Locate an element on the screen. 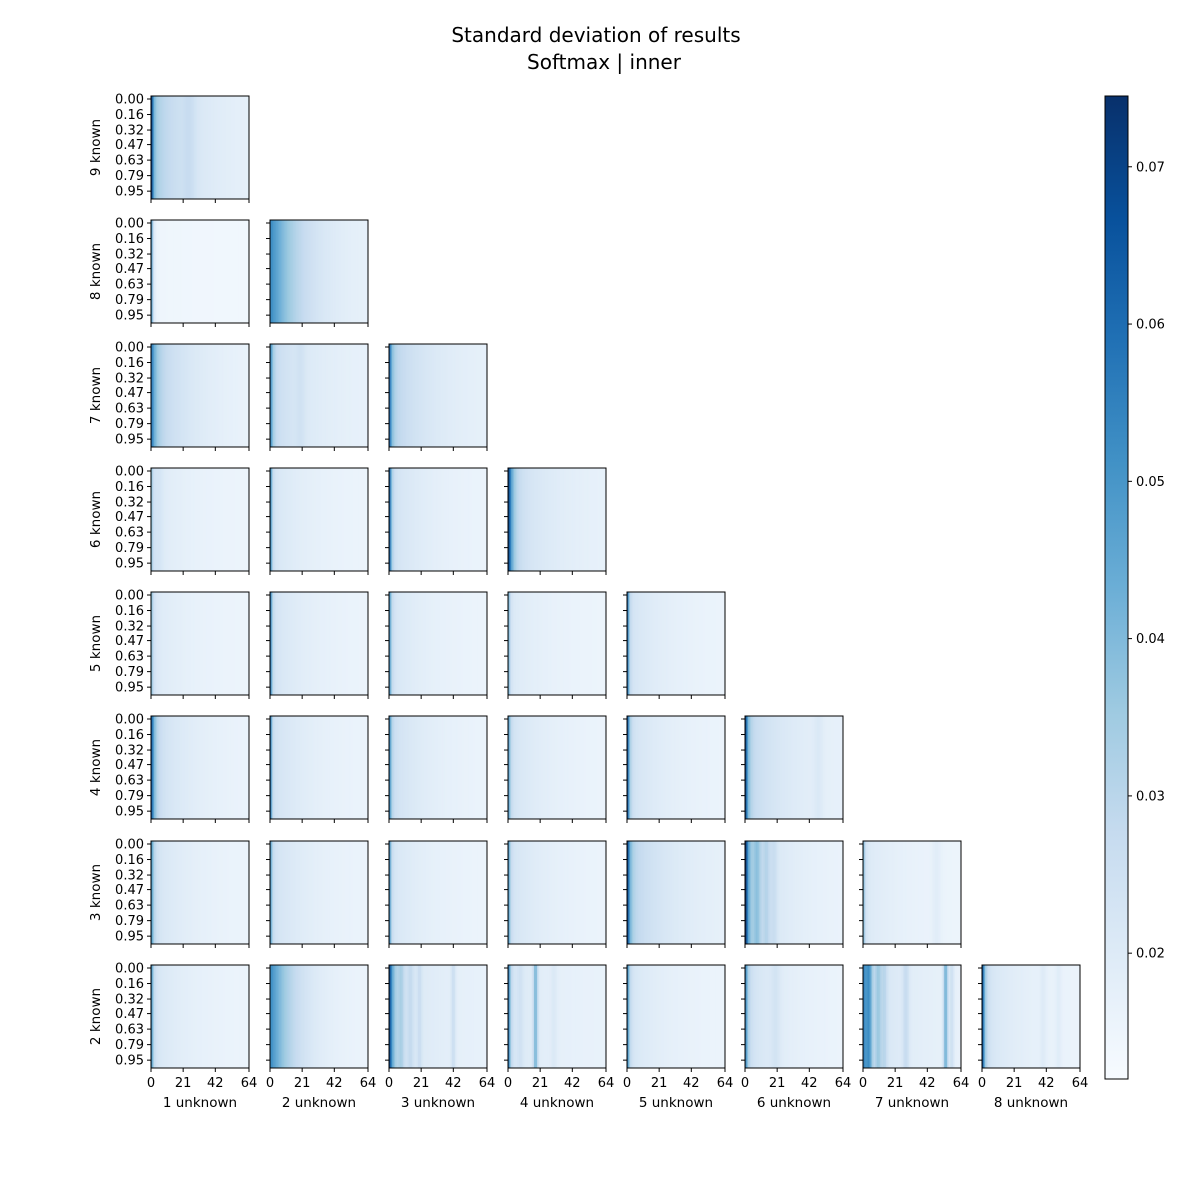  x-tick-label: 64 is located at coordinates (606, 1083).